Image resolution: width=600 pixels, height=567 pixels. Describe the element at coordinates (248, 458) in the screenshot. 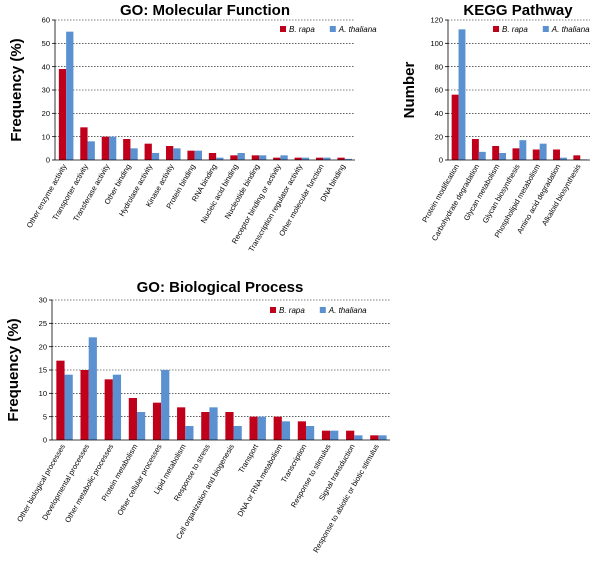

I see `category-label: Transport` at that location.